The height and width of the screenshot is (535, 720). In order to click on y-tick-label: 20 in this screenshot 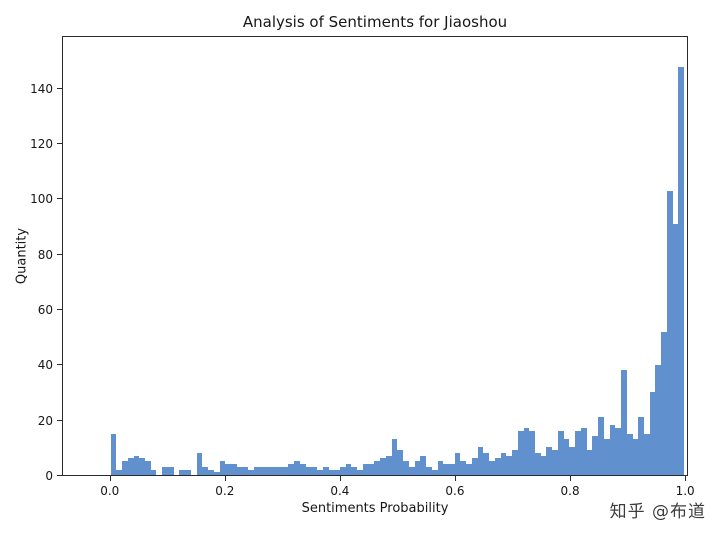, I will do `click(45, 420)`.